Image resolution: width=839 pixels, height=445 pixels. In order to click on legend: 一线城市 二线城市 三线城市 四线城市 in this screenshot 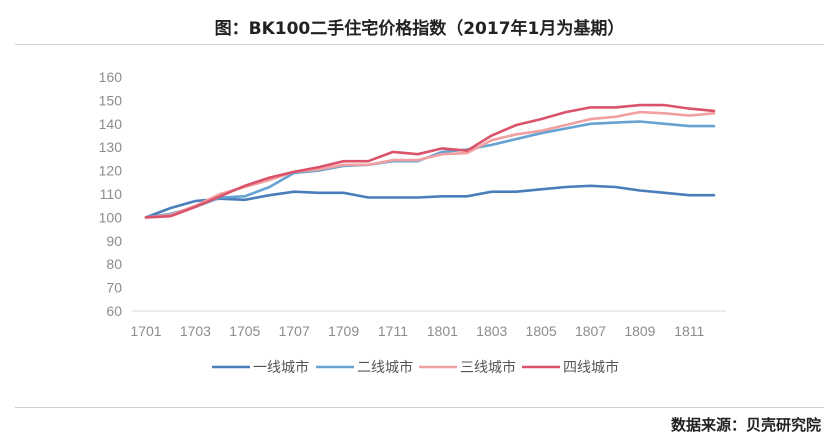, I will do `click(415, 367)`.